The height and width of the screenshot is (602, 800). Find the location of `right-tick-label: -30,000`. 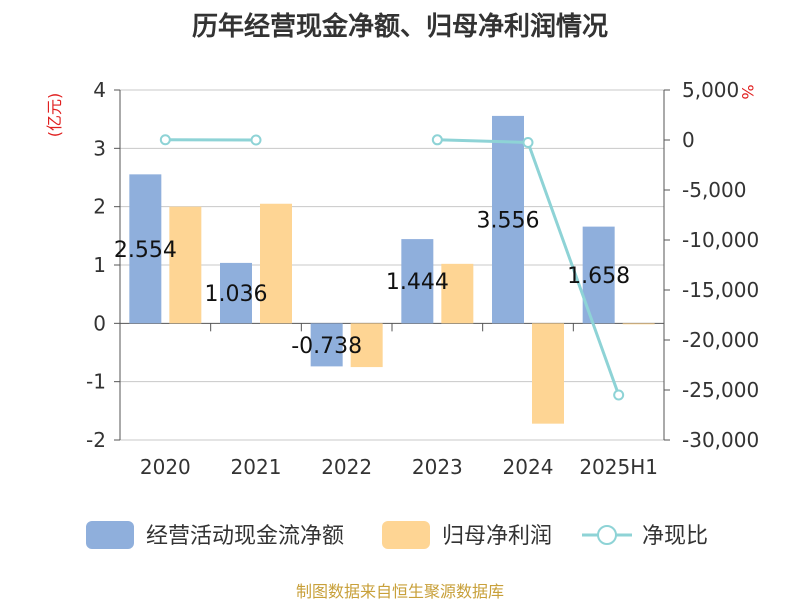

right-tick-label: -30,000 is located at coordinates (720, 440).